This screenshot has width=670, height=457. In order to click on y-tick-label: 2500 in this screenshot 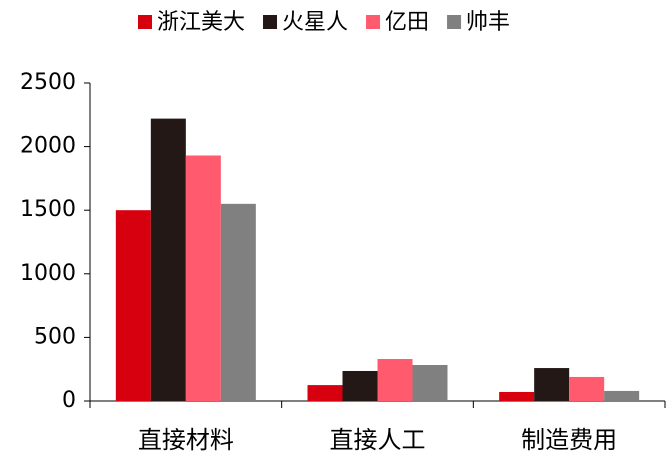, I will do `click(48, 82)`.